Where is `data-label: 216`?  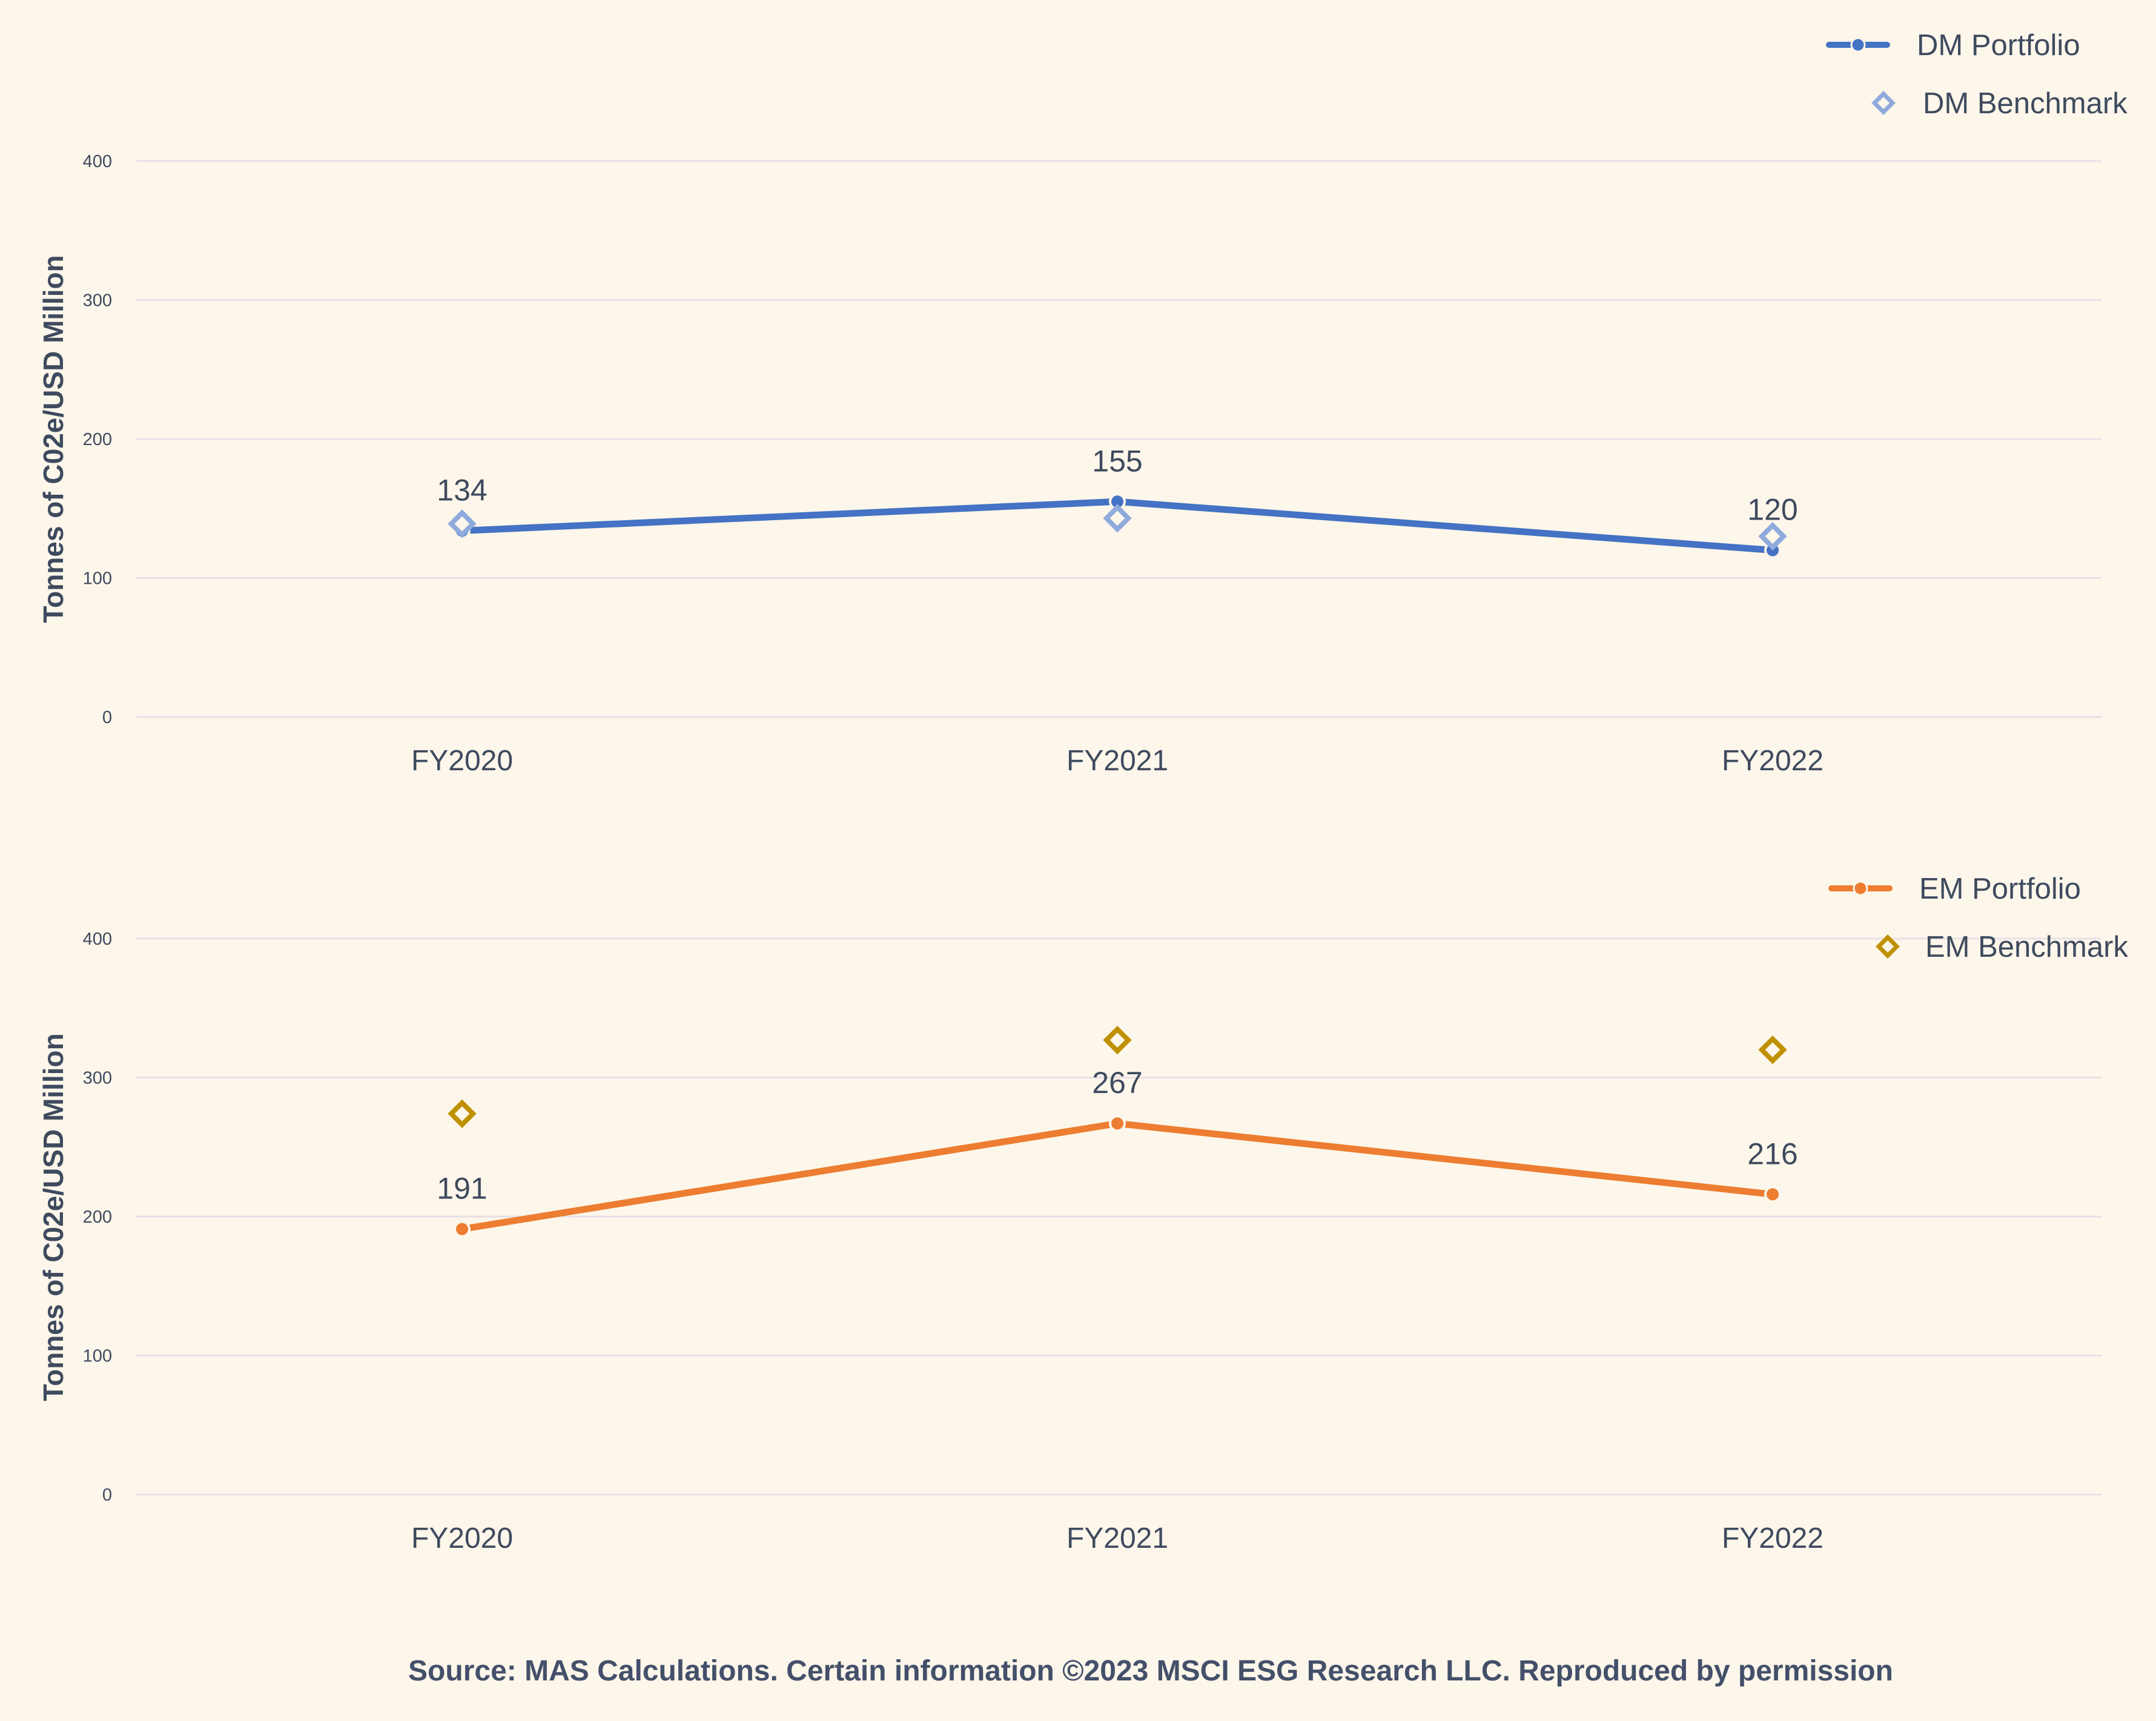 data-label: 216 is located at coordinates (1772, 1154).